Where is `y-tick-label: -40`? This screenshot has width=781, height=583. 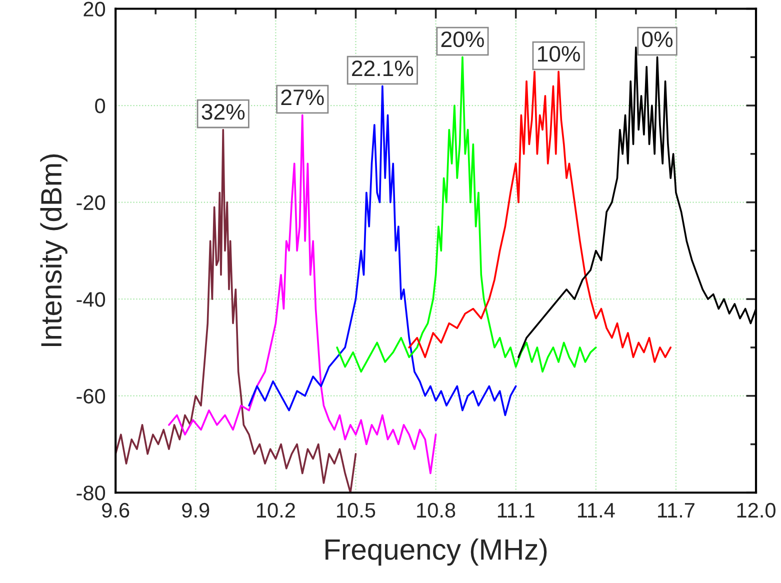
y-tick-label: -40 is located at coordinates (91, 299).